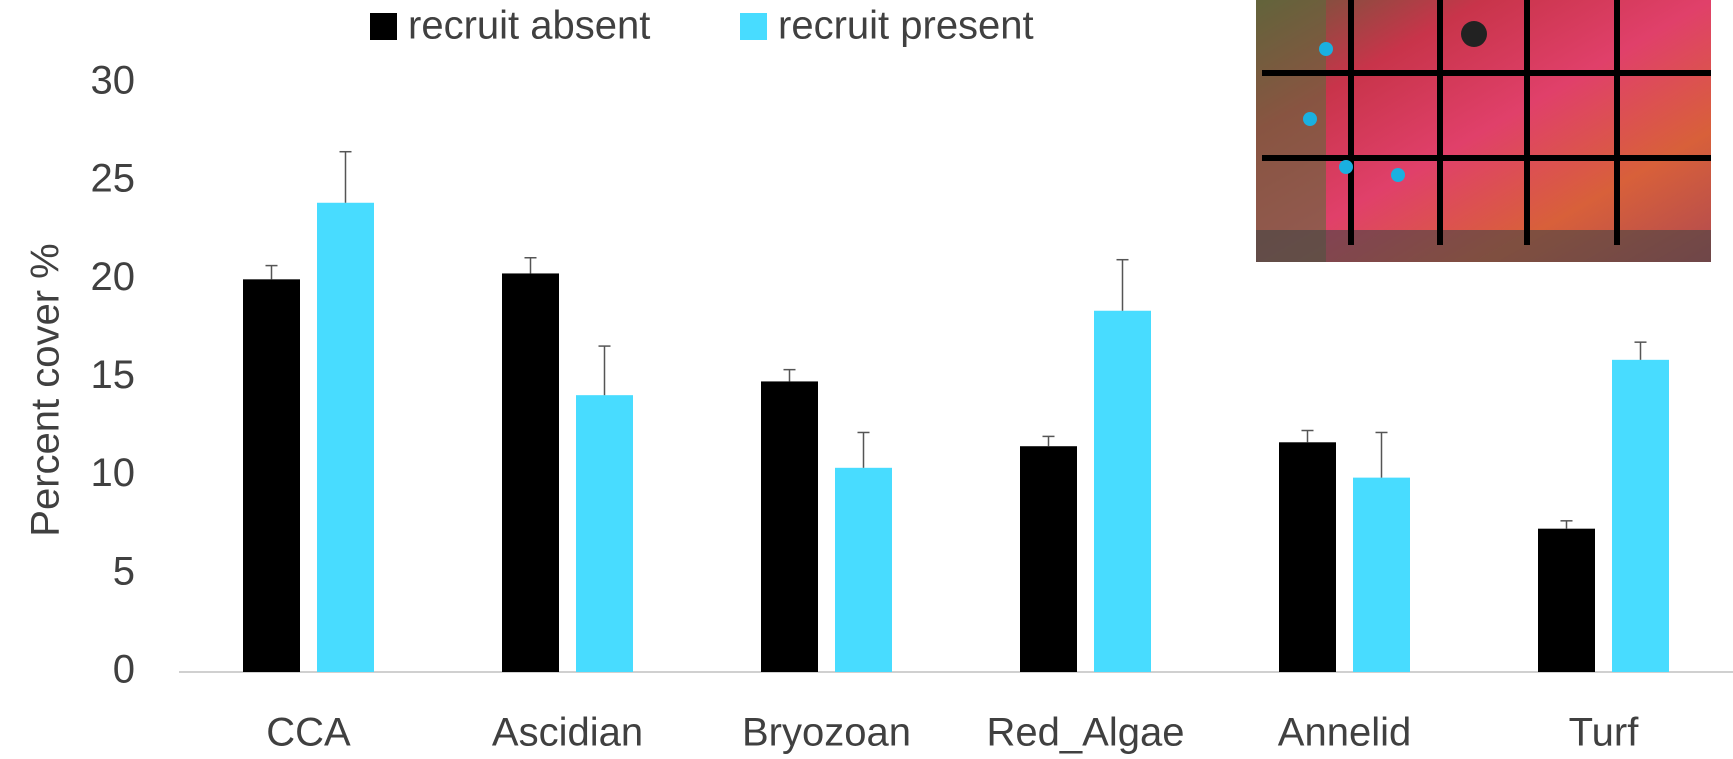 This screenshot has height=759, width=1733. What do you see at coordinates (113, 473) in the screenshot?
I see `y-tick-label: 10` at bounding box center [113, 473].